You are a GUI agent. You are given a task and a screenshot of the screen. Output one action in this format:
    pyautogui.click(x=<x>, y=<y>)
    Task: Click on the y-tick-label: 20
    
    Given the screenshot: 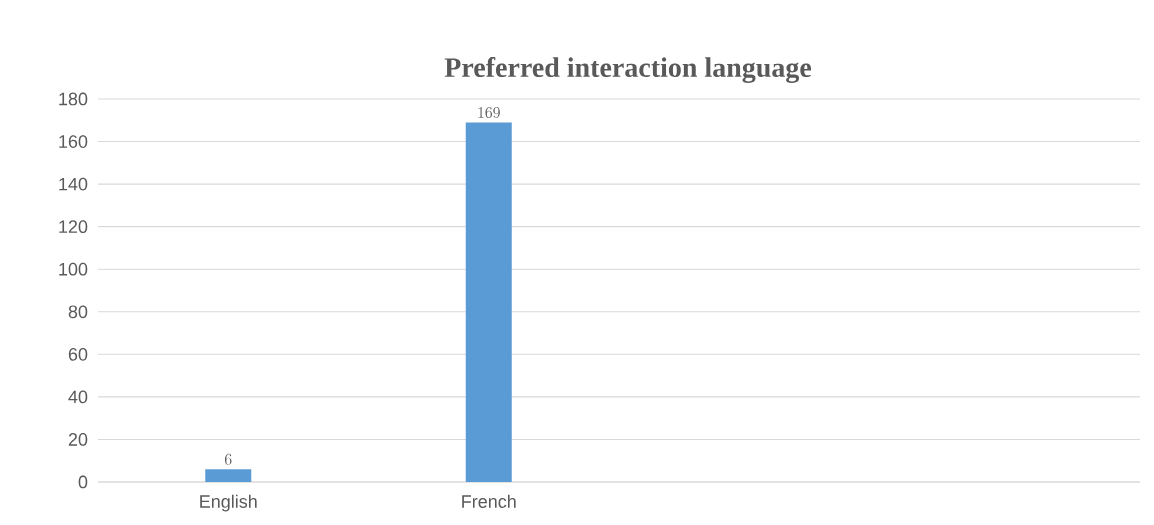 What is the action you would take?
    pyautogui.click(x=78, y=439)
    